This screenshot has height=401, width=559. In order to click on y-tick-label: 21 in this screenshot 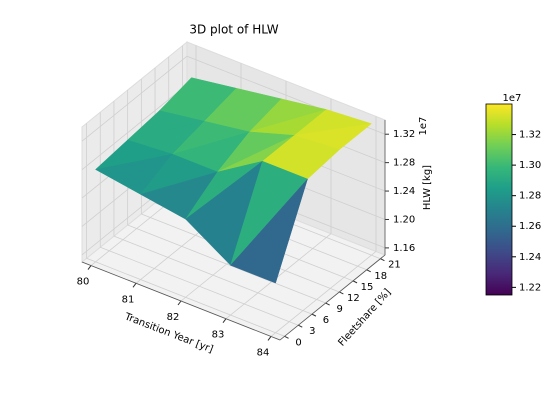, I will do `click(394, 265)`.